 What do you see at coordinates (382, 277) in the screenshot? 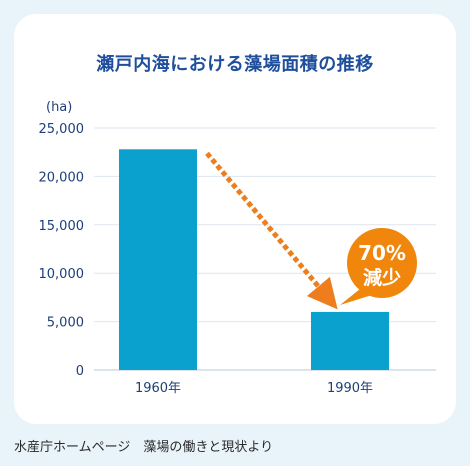
I see `reduction-label: 減少` at bounding box center [382, 277].